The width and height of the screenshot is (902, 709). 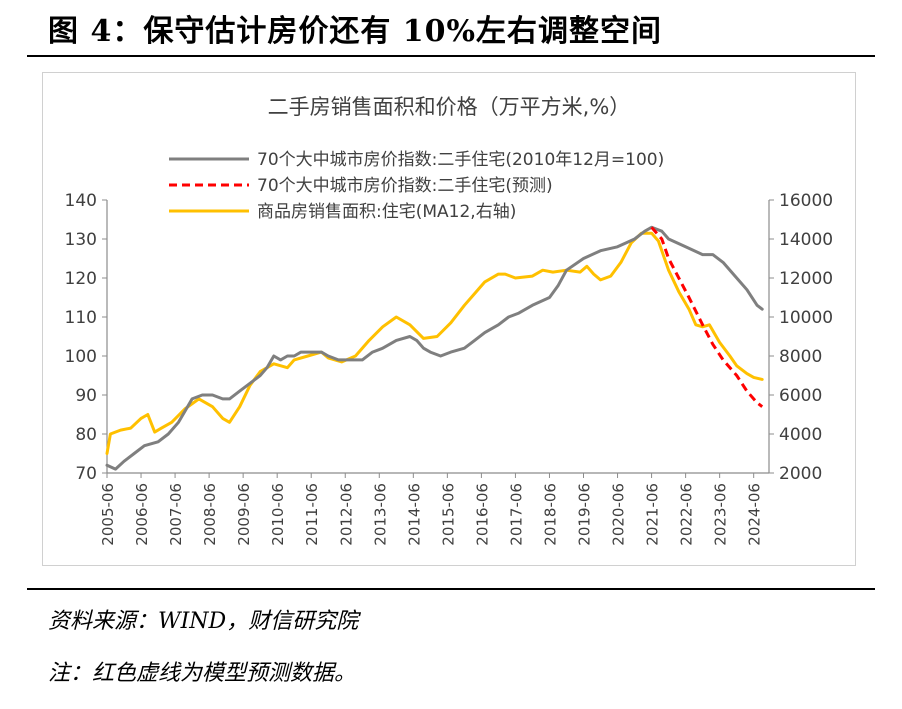 What do you see at coordinates (210, 514) in the screenshot?
I see `x-tick-label: 2008-06` at bounding box center [210, 514].